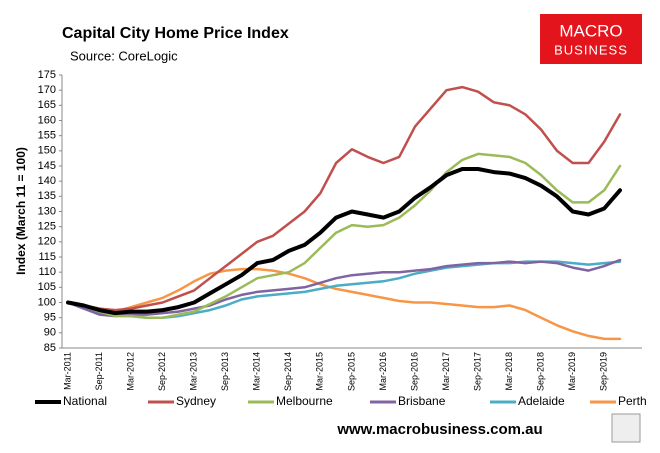  I want to click on y-tick-label: 150, so click(47, 151).